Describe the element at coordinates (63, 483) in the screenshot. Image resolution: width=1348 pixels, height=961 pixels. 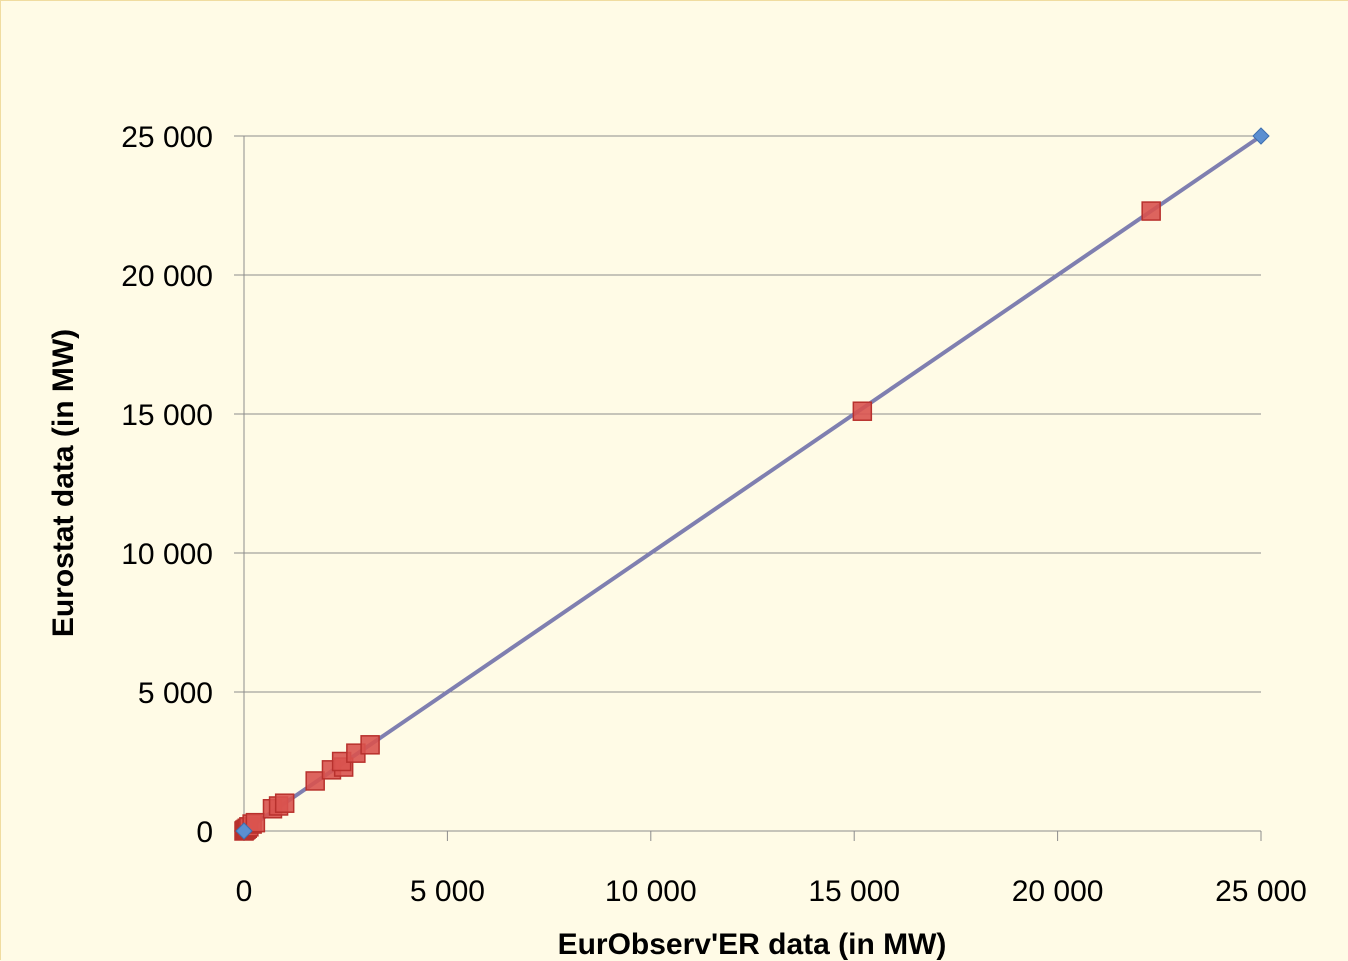
I see `y-axis-title: Eurostat data (in MW)` at that location.